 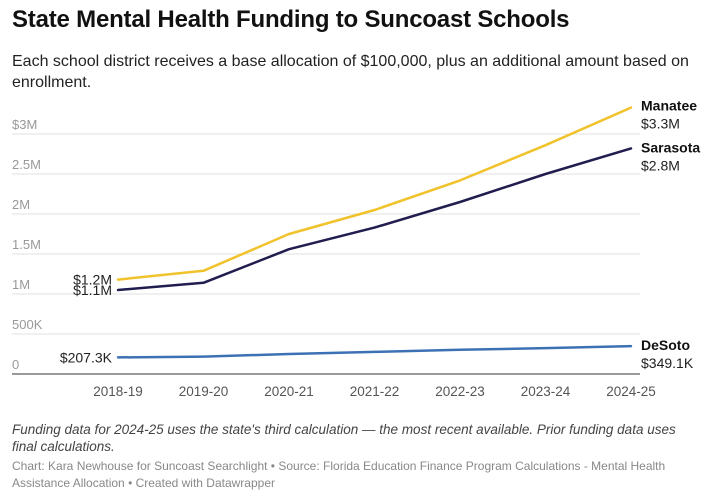 What do you see at coordinates (21, 284) in the screenshot?
I see `y-tick-label: 1M` at bounding box center [21, 284].